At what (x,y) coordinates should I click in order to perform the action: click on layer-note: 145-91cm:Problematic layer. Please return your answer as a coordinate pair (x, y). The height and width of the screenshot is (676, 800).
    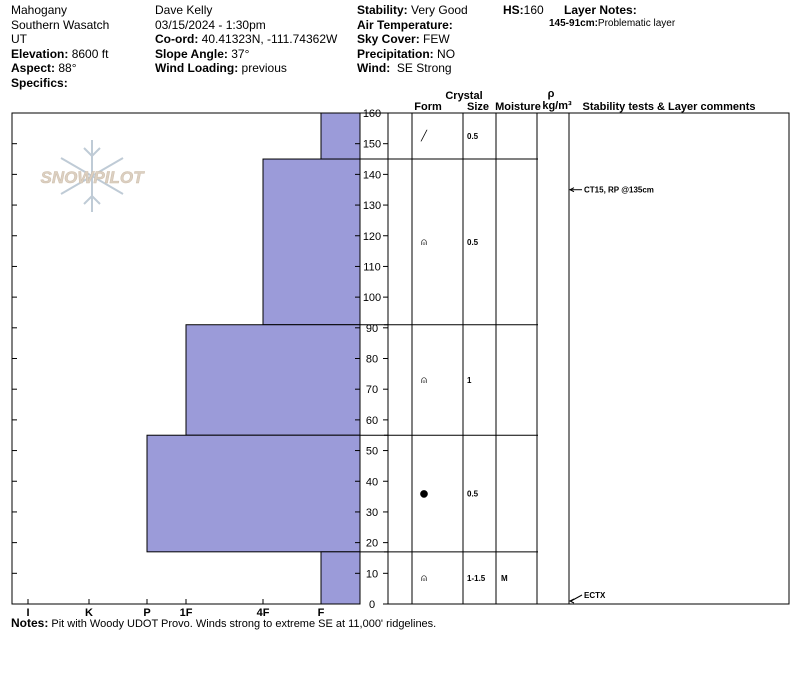
    Looking at the image, I should click on (612, 23).